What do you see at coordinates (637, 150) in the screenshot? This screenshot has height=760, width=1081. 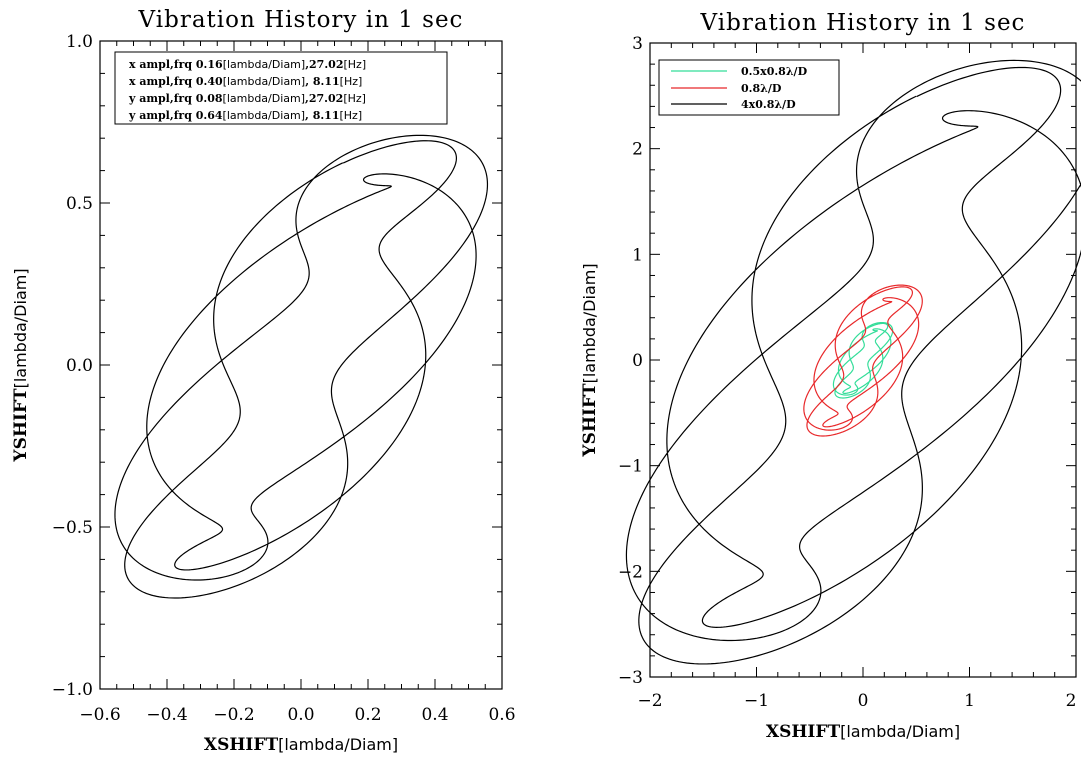 I see `right-ytick-label: 2` at bounding box center [637, 150].